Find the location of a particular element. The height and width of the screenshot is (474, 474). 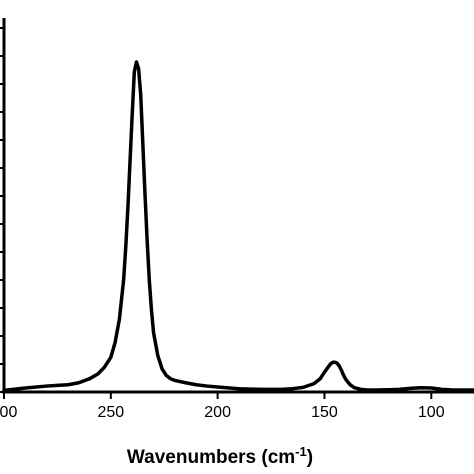

x-axis-title: Wavenumbers (cm-1) is located at coordinates (220, 456).